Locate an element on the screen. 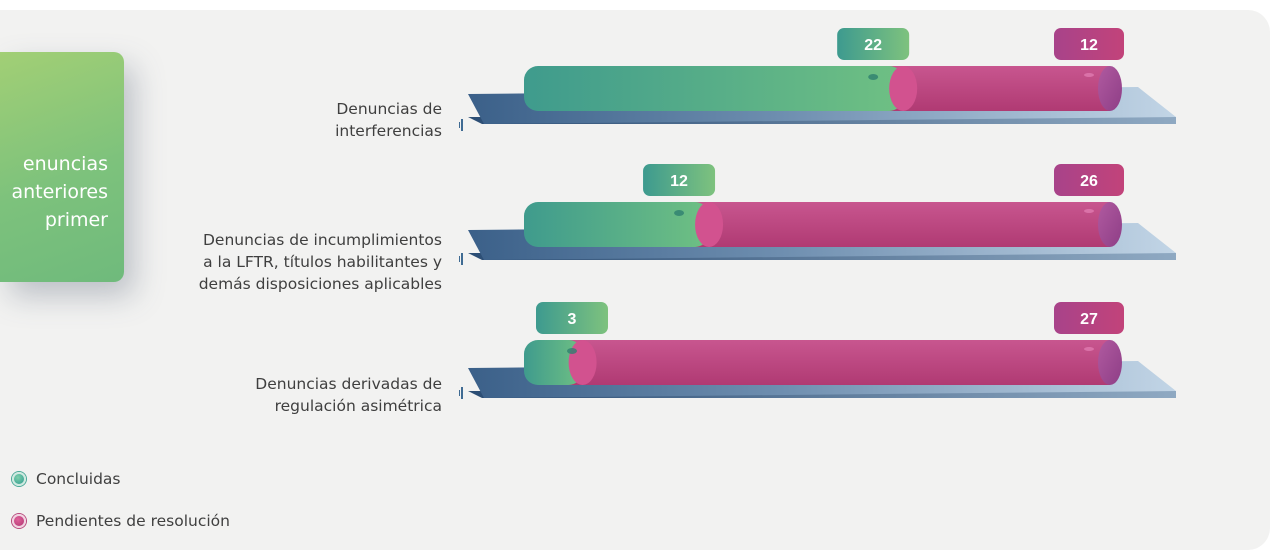 This screenshot has height=557, width=1277. value-label-pendientes: 26 is located at coordinates (1089, 181).